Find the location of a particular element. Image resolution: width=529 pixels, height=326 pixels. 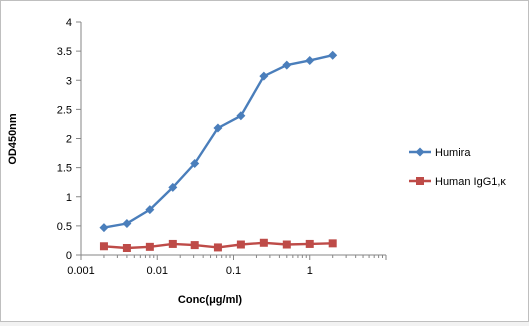

x-axis-title: Conc(μg/ml) is located at coordinates (210, 300).